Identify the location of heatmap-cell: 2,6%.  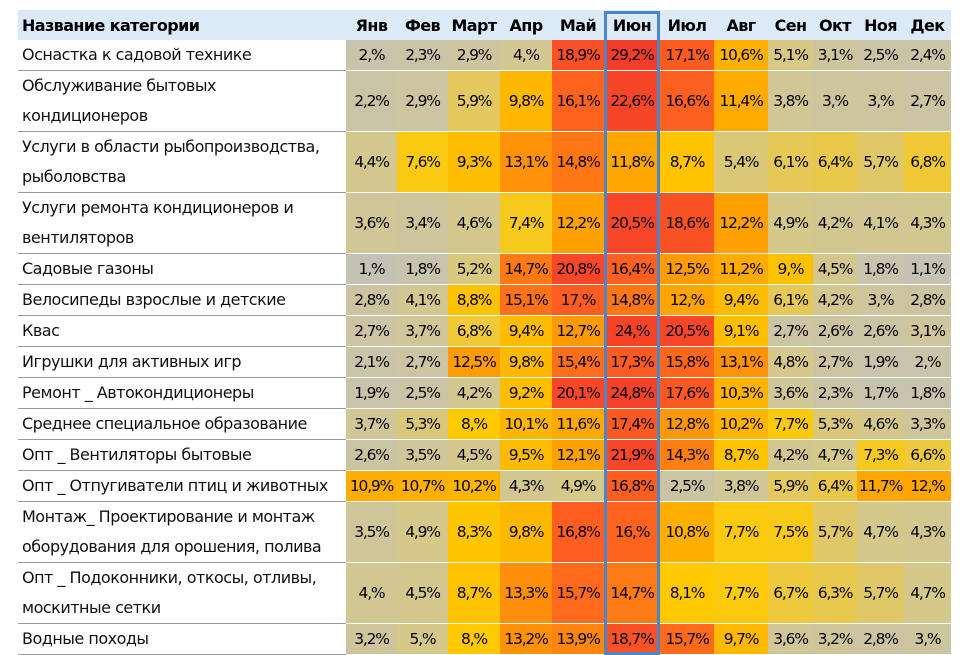
(835, 331).